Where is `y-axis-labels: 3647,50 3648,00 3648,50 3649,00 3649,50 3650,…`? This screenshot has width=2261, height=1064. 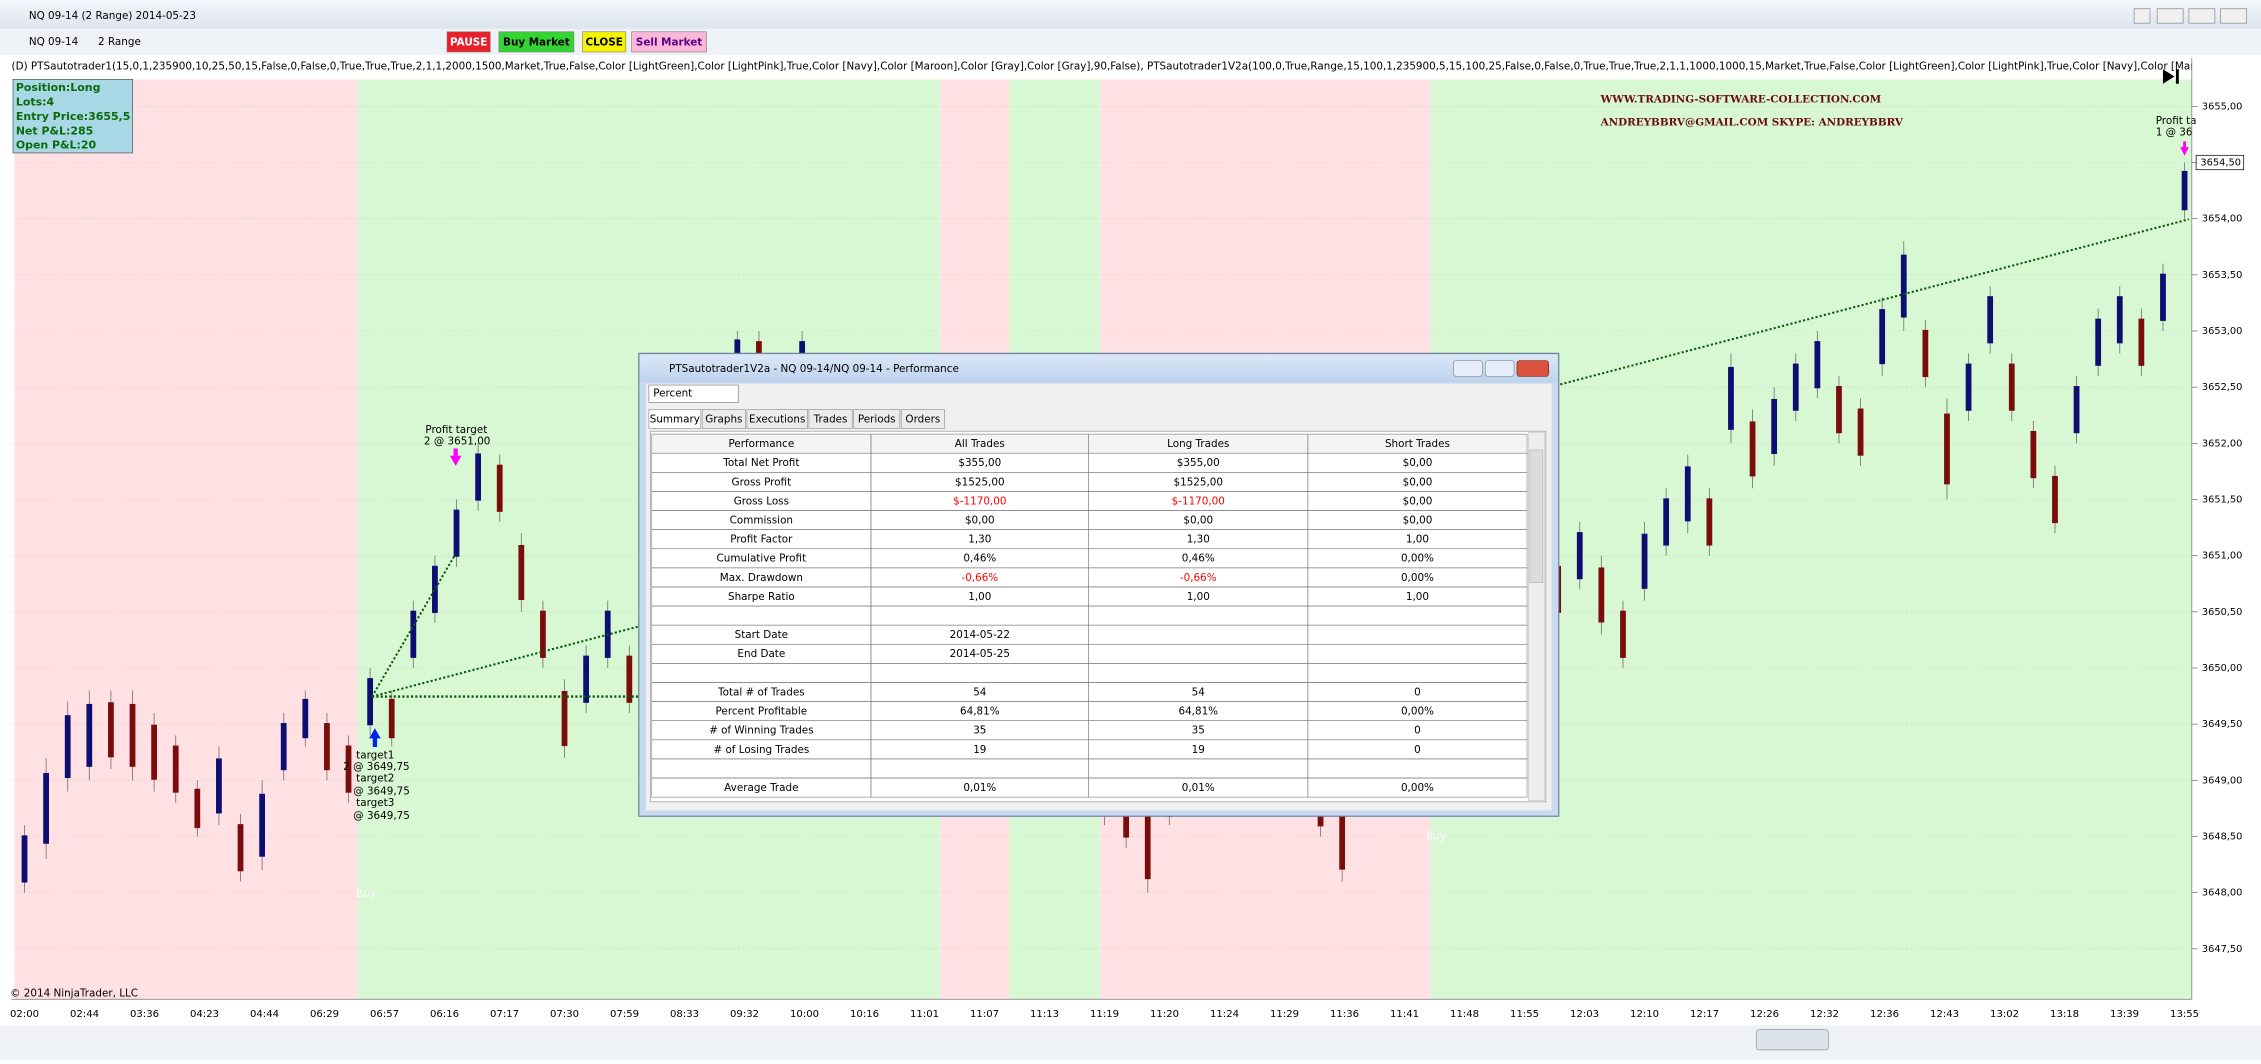
y-axis-labels: 3647,50 3648,00 3648,50 3649,00 3649,50 3650,… is located at coordinates (2218, 528).